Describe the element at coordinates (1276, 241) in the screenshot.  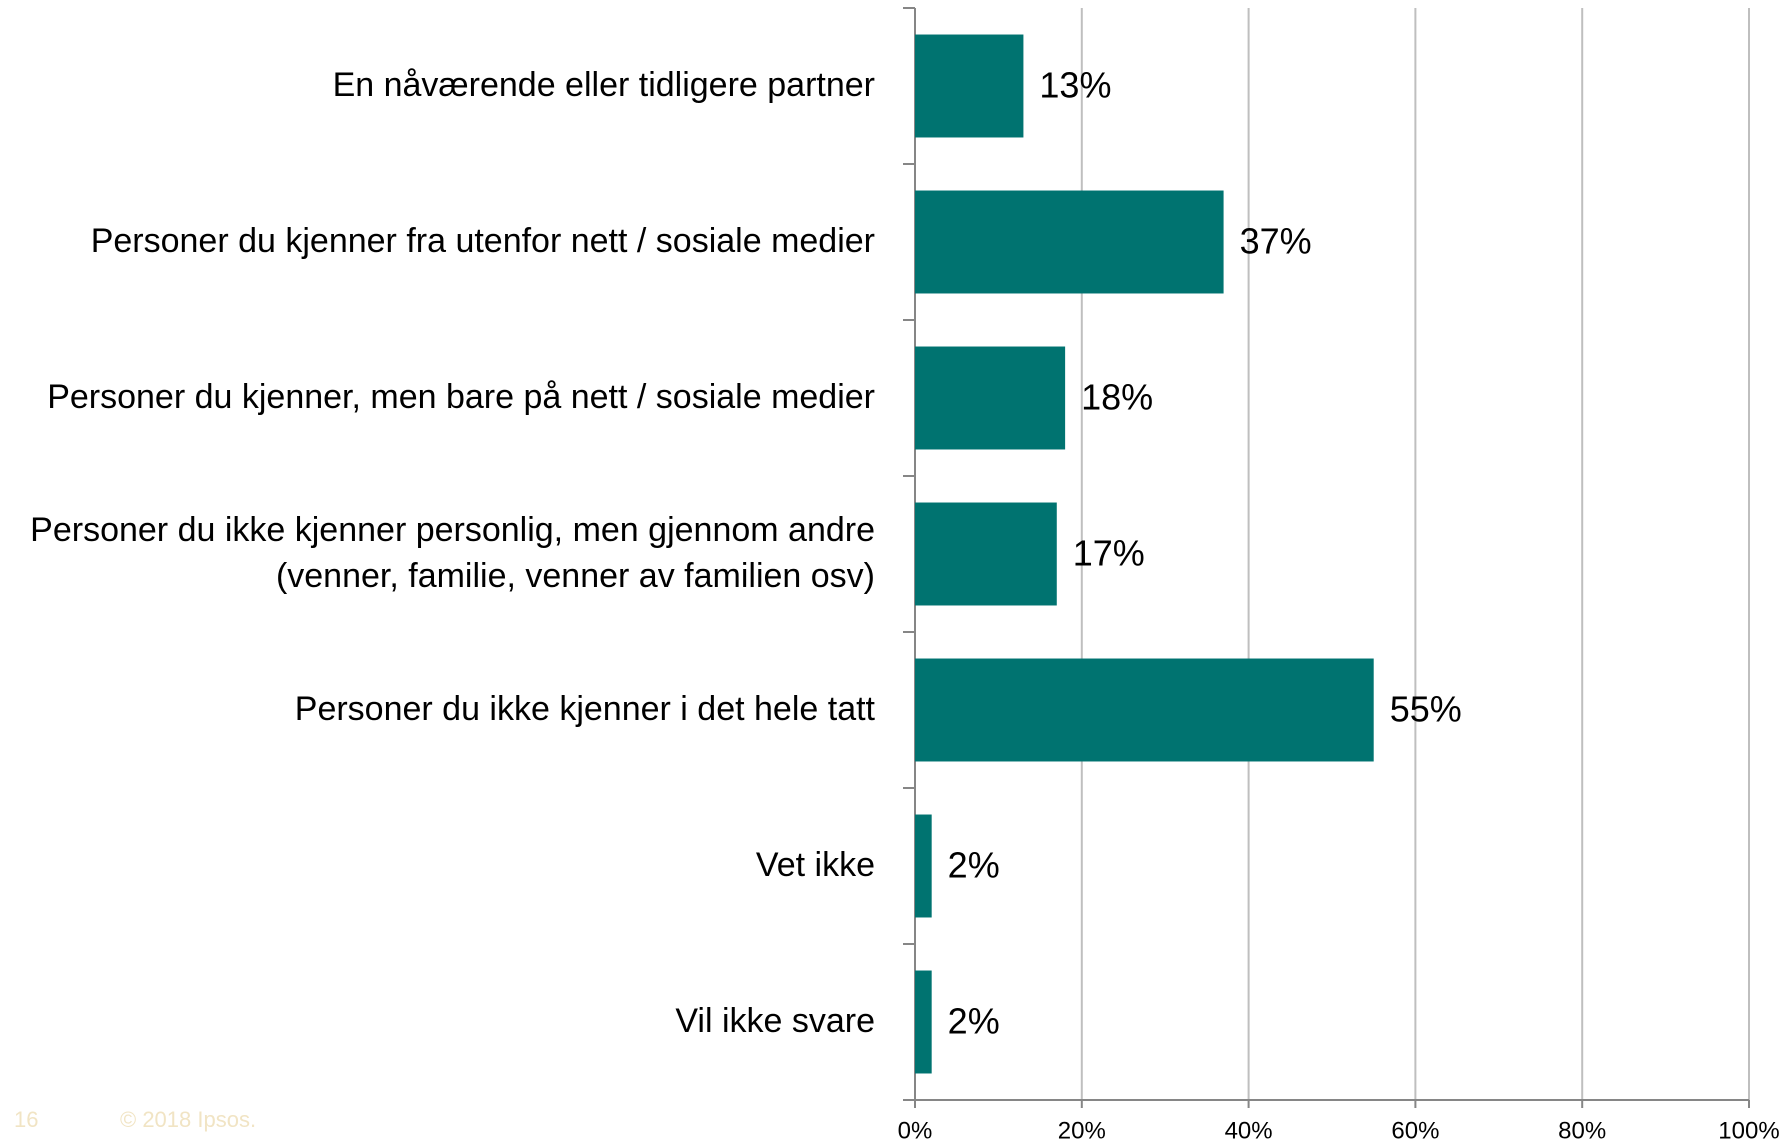
I see `value-label: 37%` at that location.